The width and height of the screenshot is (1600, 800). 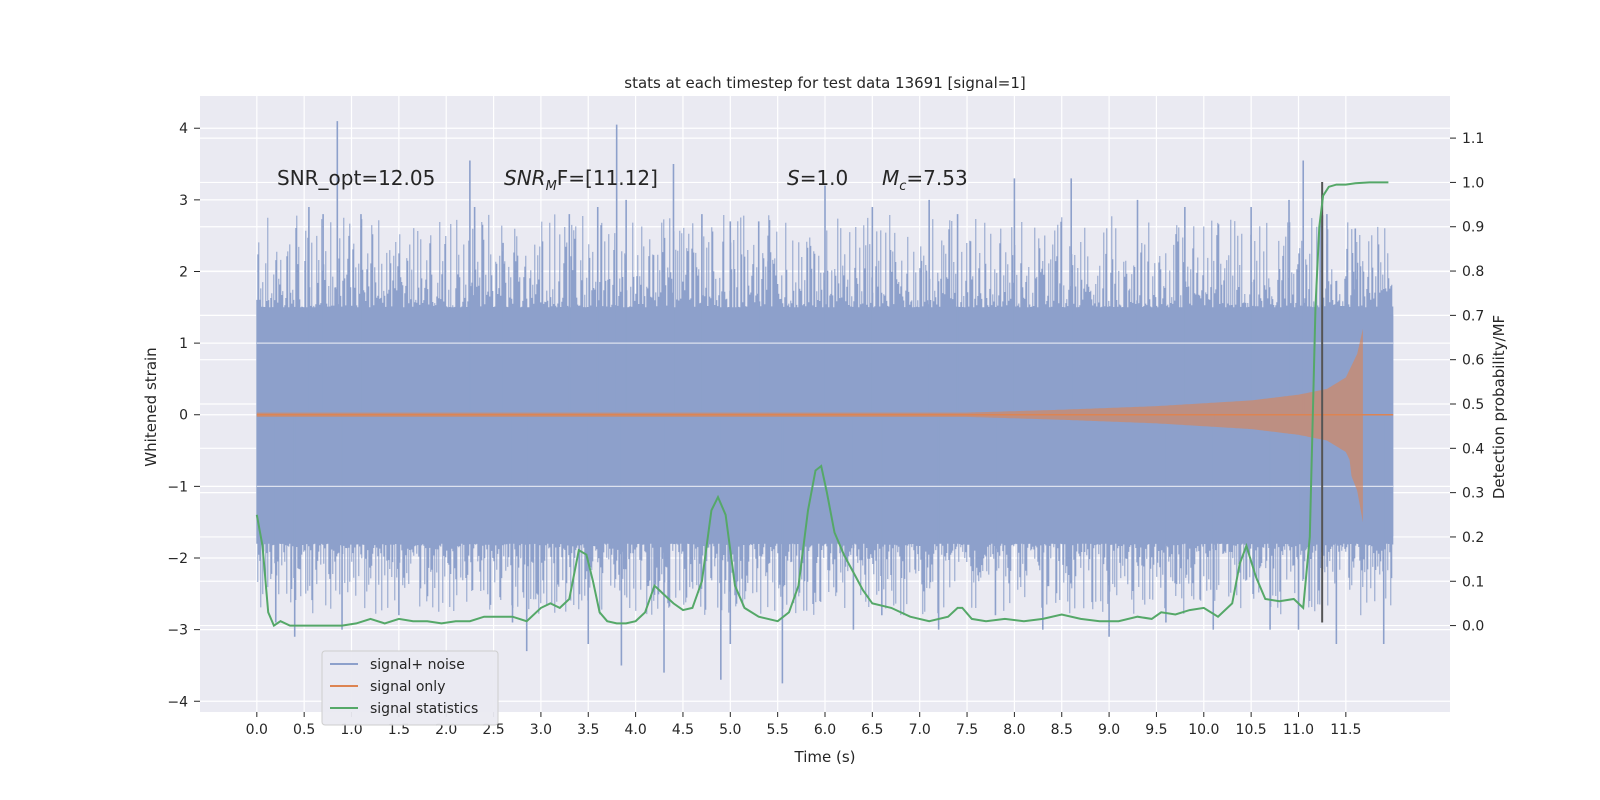 I want to click on x-tick-label: 3.0, so click(x=541, y=730).